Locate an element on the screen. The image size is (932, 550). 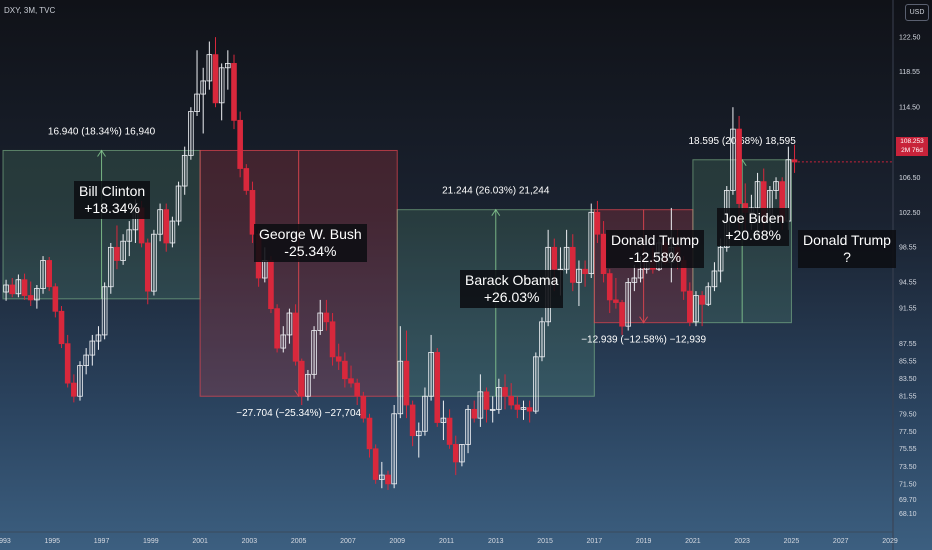
y-tick-label: 91.55 is located at coordinates (908, 309).